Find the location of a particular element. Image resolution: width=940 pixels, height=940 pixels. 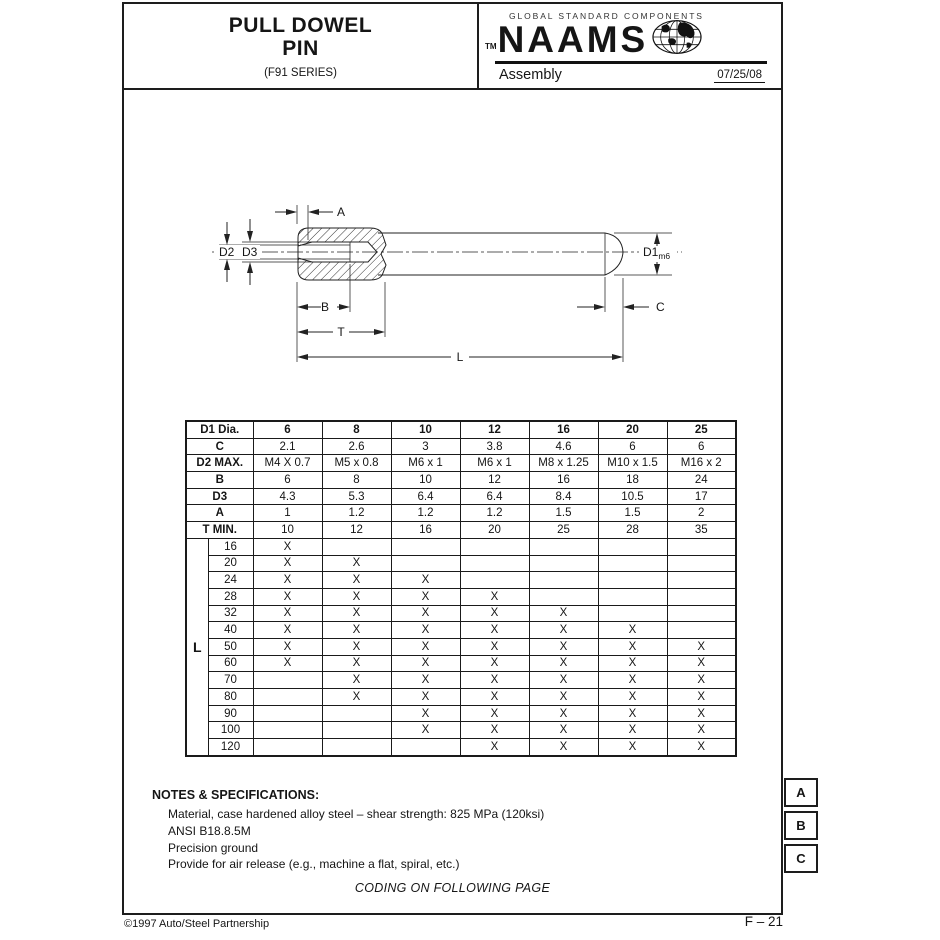

table-header-cell: 16 is located at coordinates (563, 429).